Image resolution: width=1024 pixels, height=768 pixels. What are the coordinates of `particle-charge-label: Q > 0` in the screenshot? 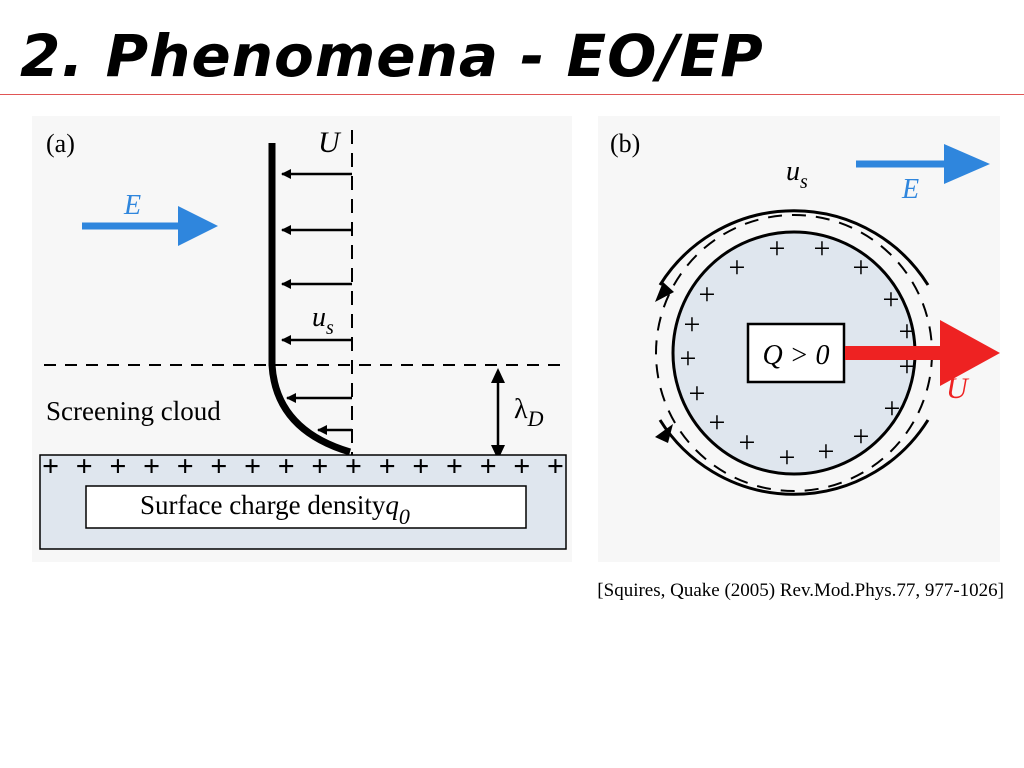 It's located at (795, 355).